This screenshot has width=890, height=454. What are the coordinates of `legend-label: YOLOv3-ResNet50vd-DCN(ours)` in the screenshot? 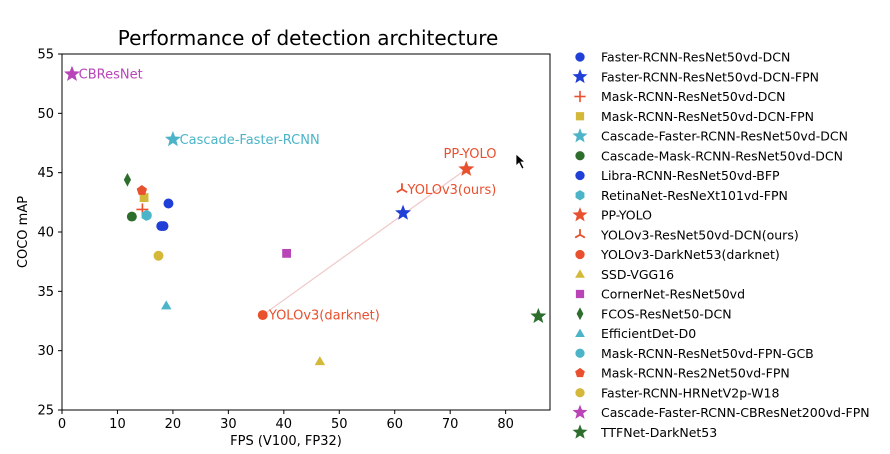 It's located at (699, 234).